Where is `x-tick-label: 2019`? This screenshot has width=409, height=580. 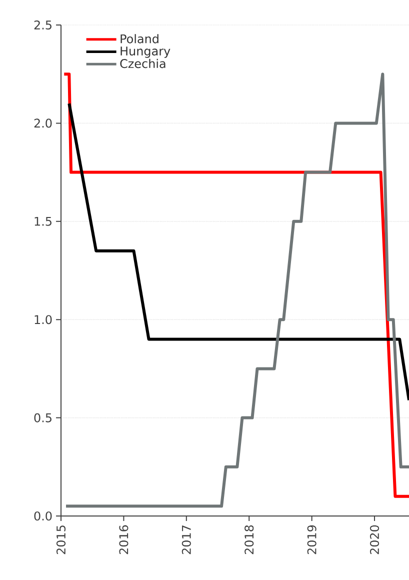
x-tick-label: 2019 is located at coordinates (311, 539).